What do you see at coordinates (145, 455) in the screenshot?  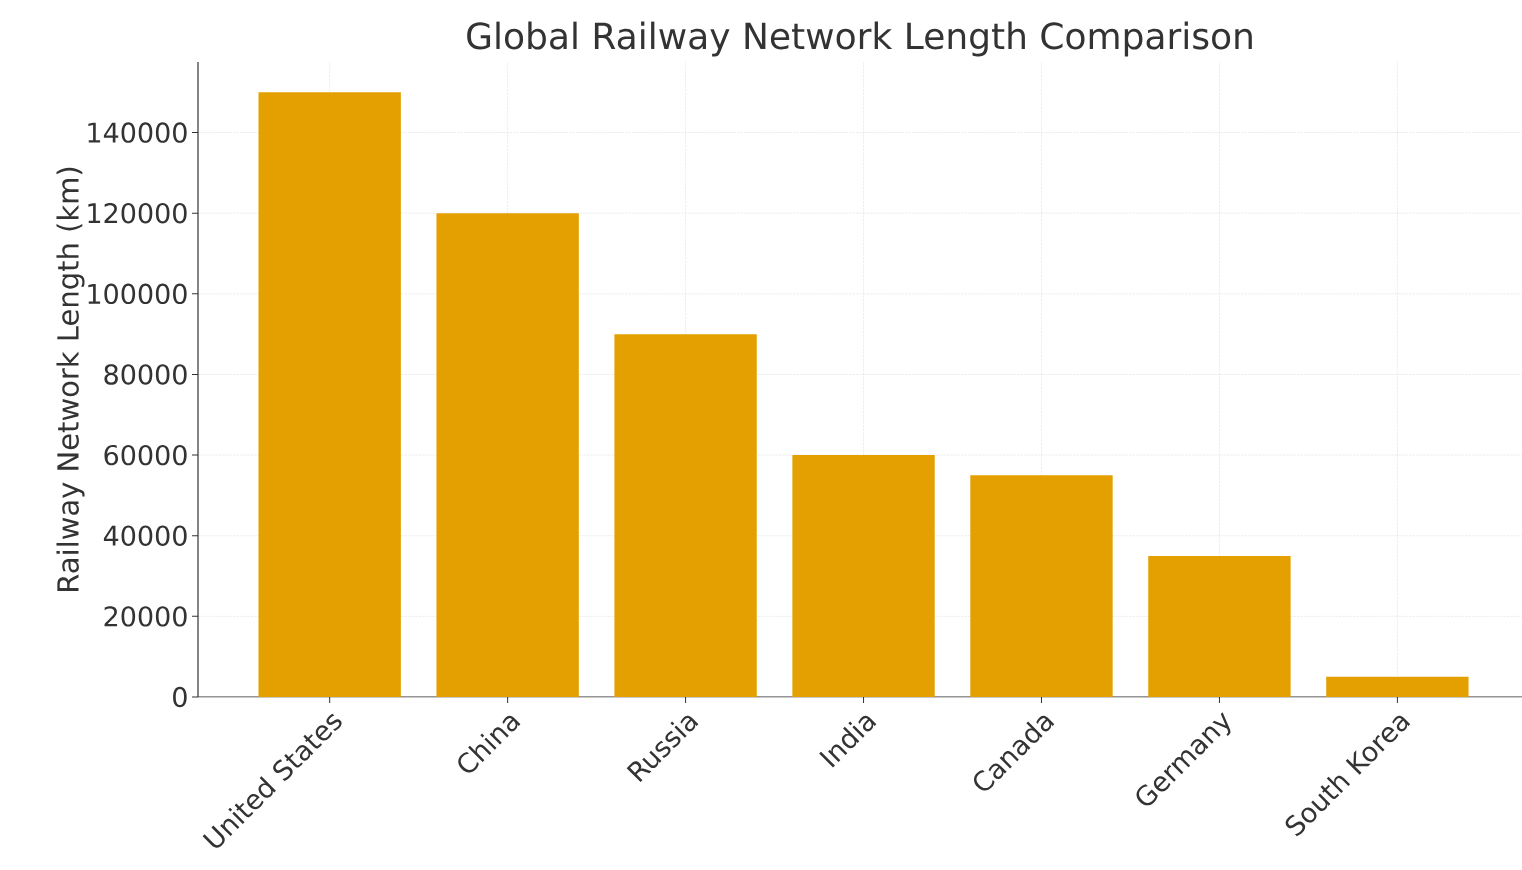 I see `y-tick-label: 60000` at bounding box center [145, 455].